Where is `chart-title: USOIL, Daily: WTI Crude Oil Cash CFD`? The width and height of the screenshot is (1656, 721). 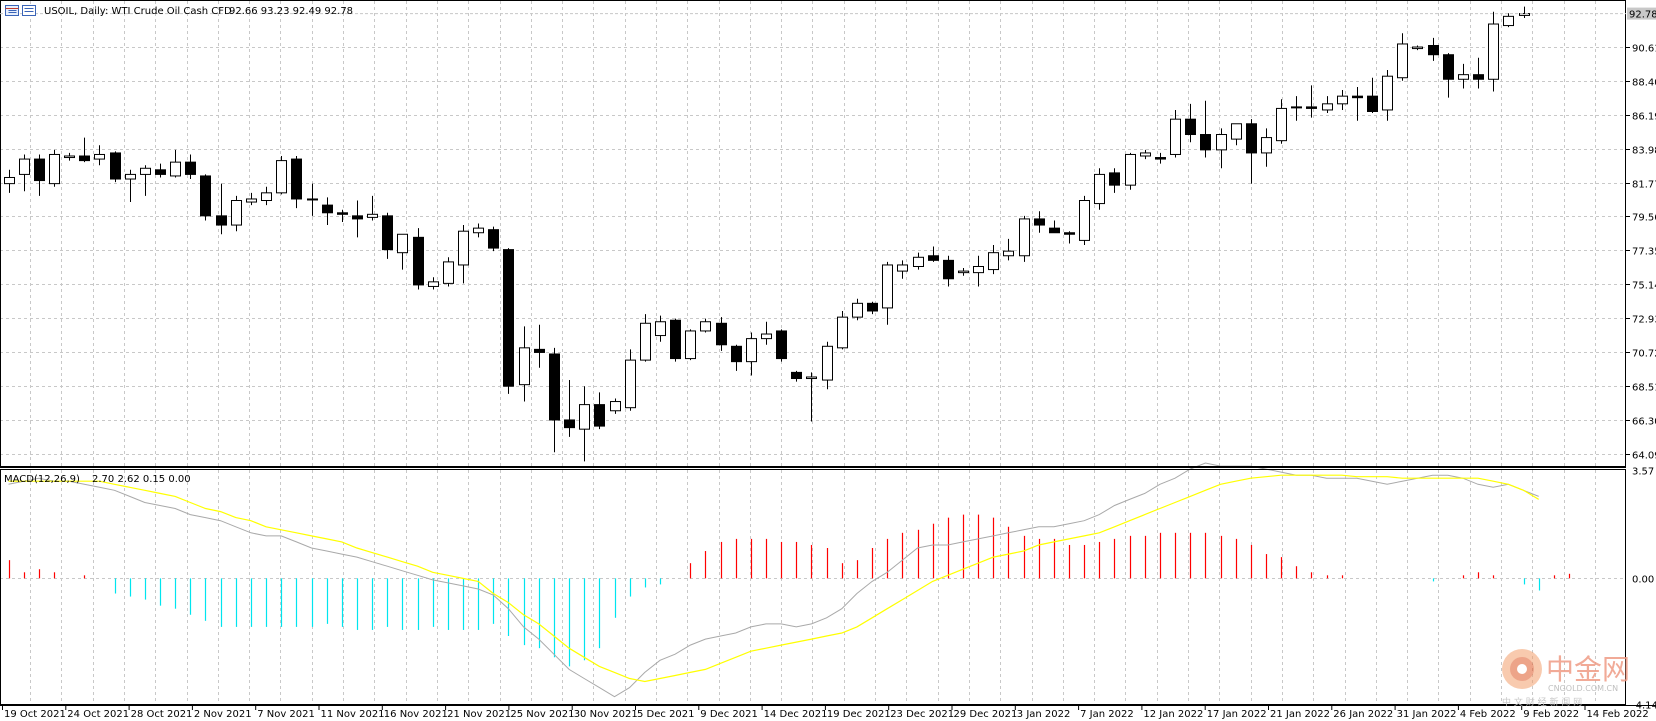
chart-title: USOIL, Daily: WTI Crude Oil Cash CFD is located at coordinates (138, 11).